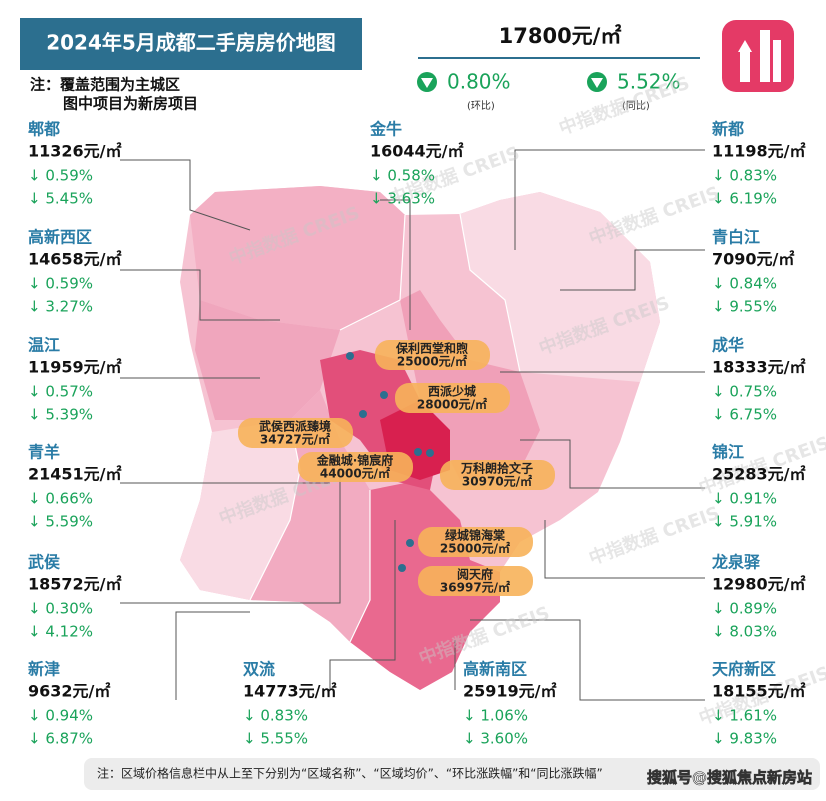  What do you see at coordinates (728, 345) in the screenshot?
I see `district-name: 成华` at bounding box center [728, 345].